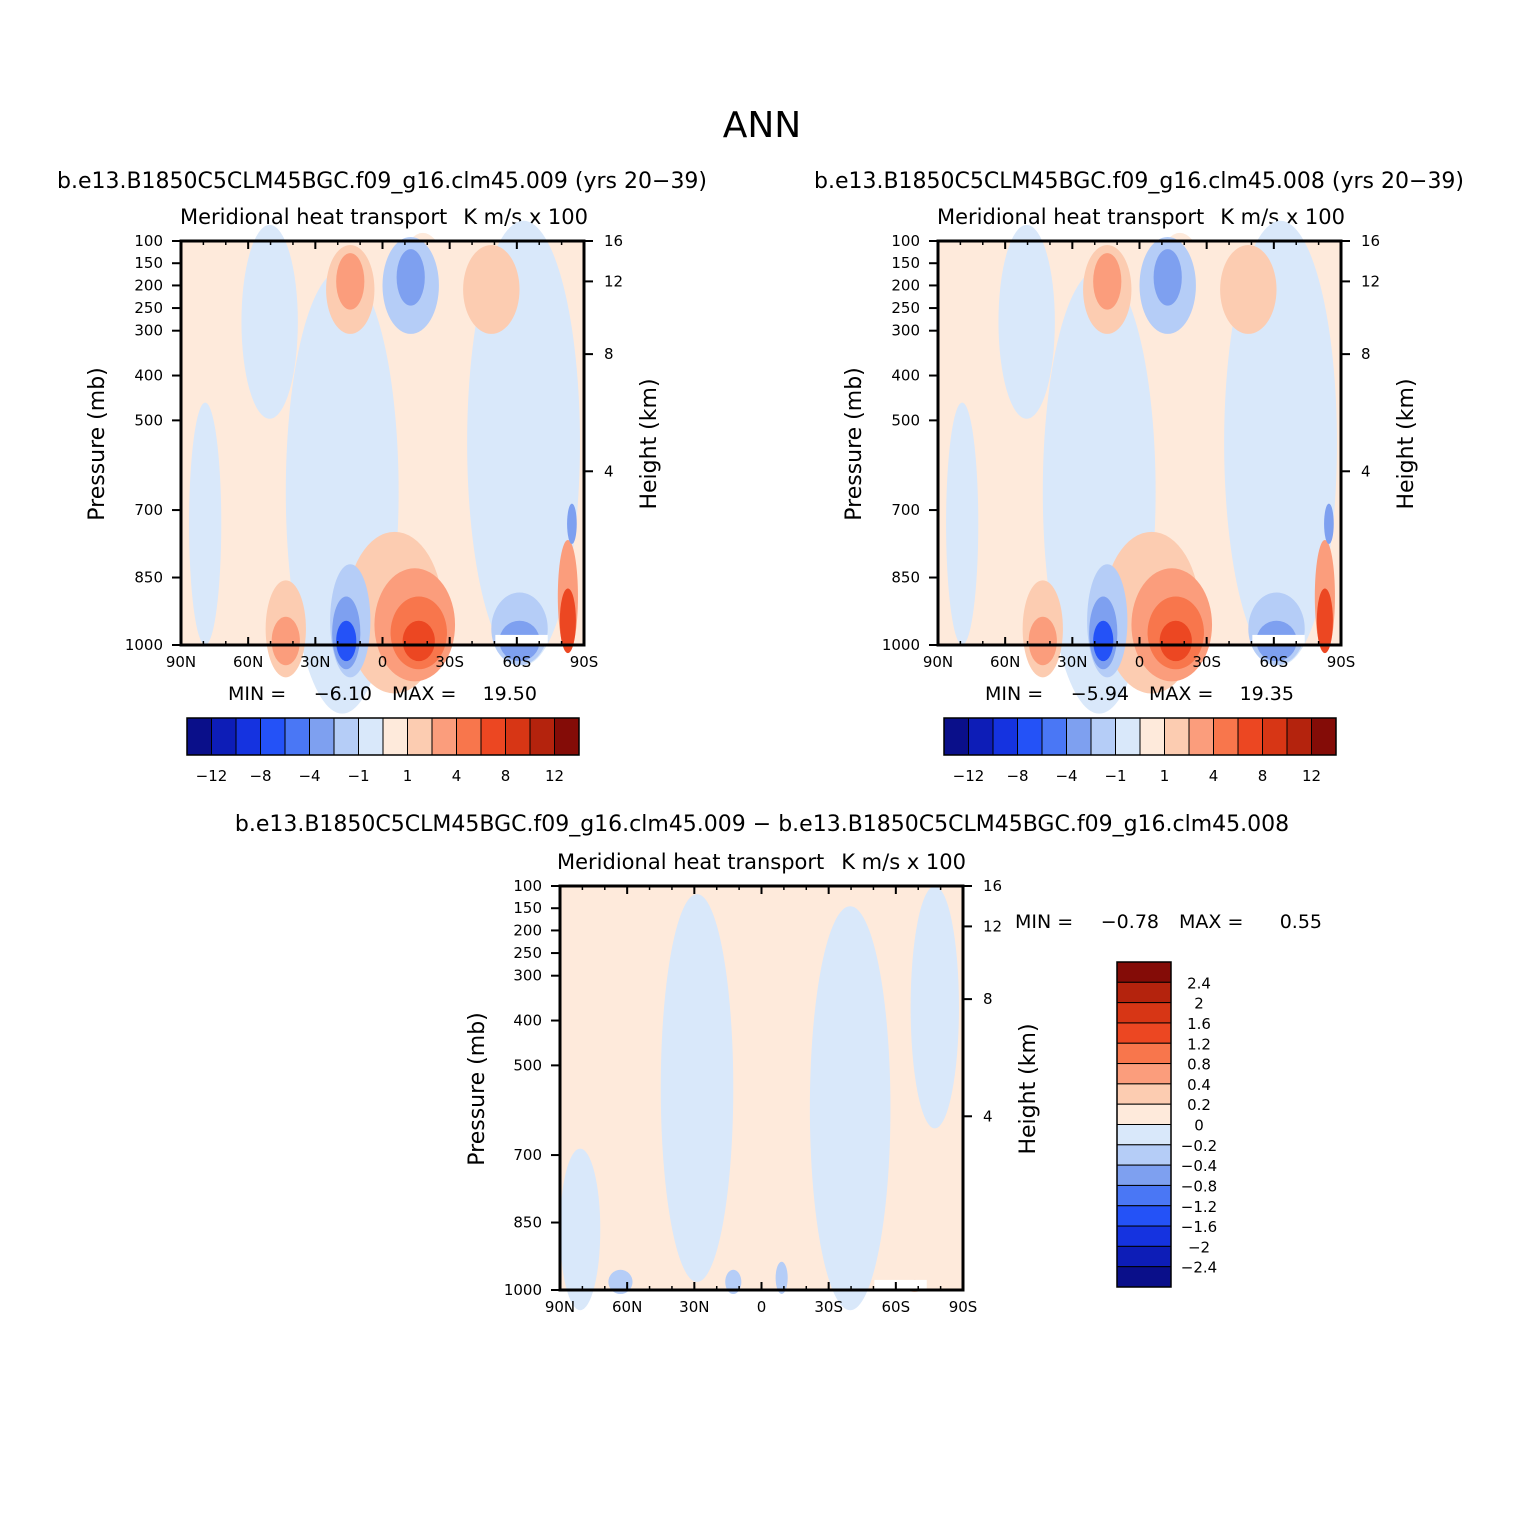 The height and width of the screenshot is (1524, 1524). I want to click on panel-left-y-tick-label: 400, so click(148, 376).